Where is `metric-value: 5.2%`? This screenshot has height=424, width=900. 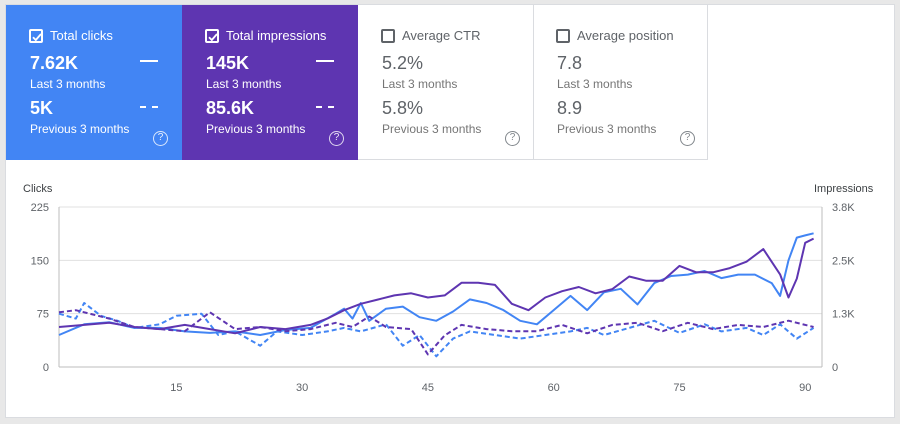
metric-value: 5.2% is located at coordinates (403, 63).